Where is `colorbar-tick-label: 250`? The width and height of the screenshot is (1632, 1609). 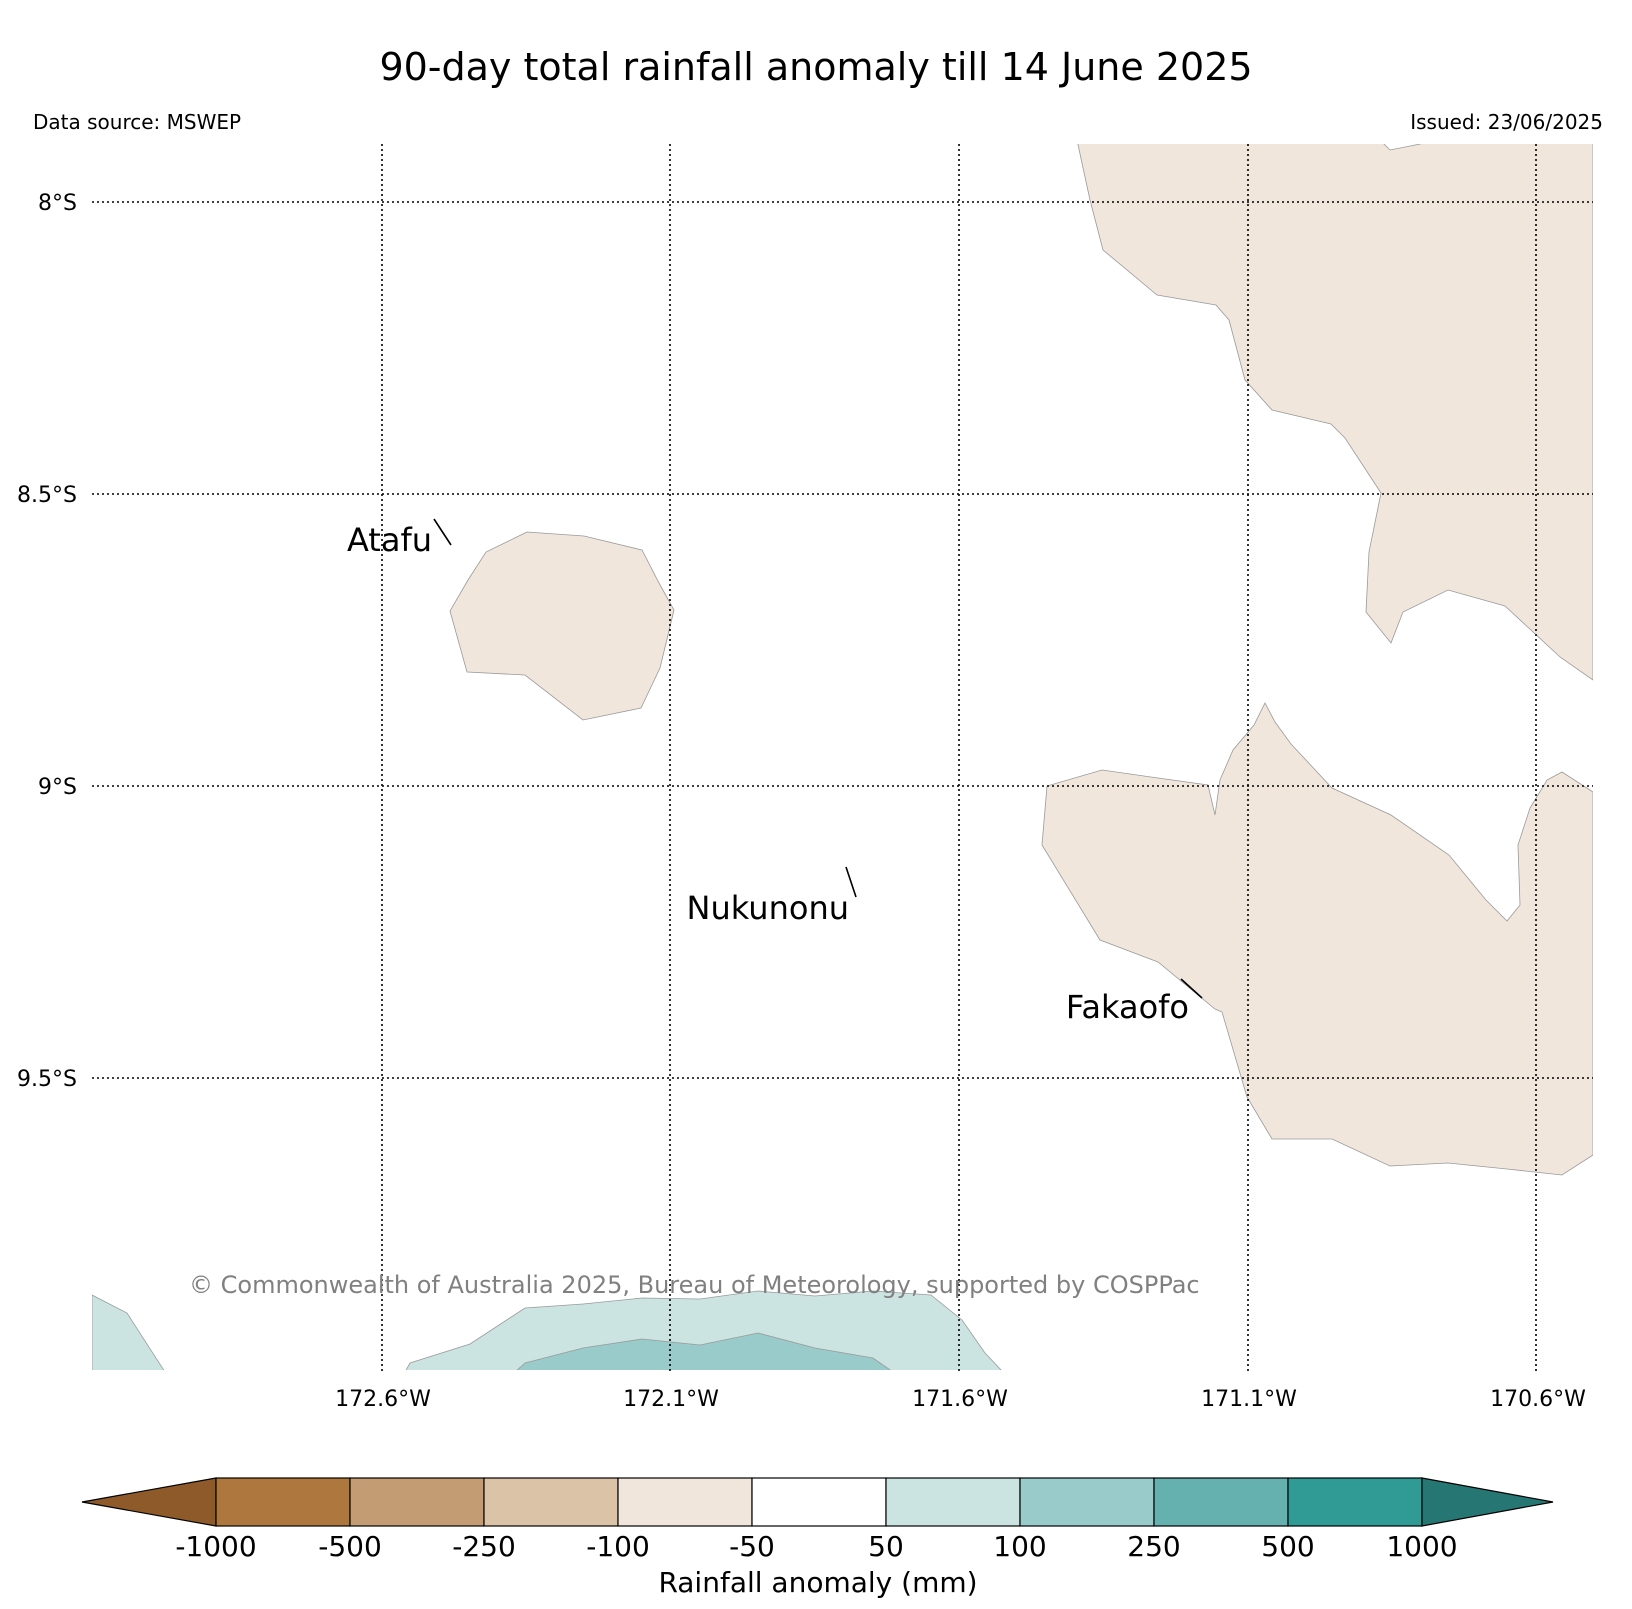
colorbar-tick-label: 250 is located at coordinates (1153, 1546).